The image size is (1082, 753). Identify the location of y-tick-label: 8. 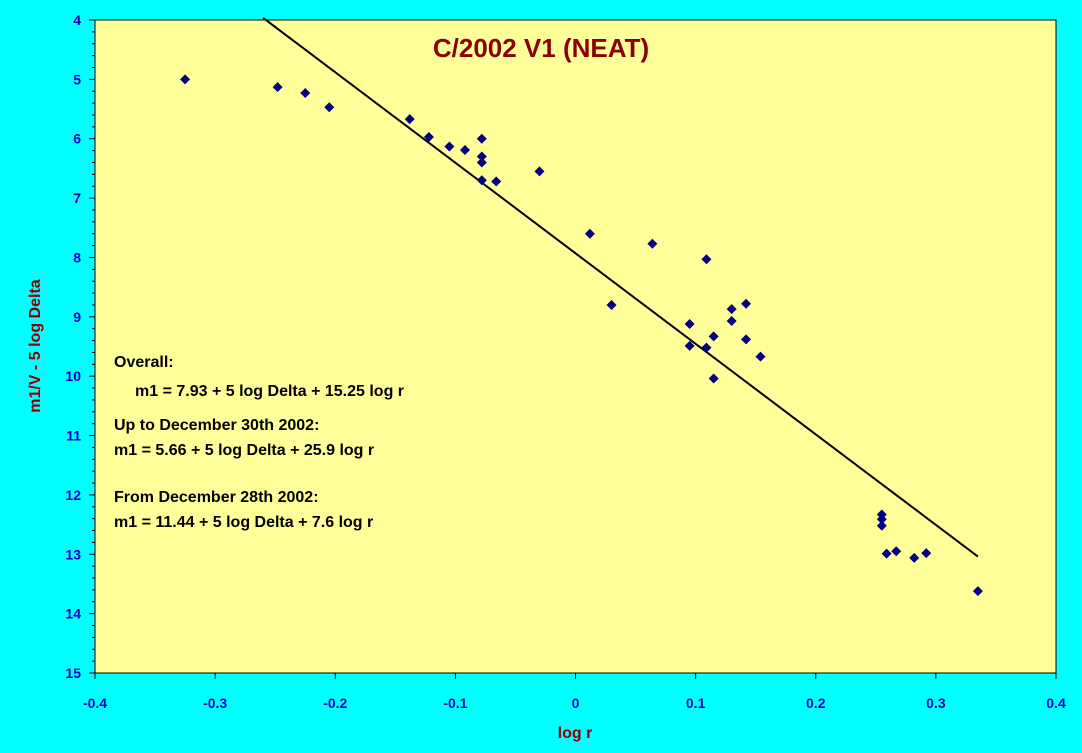
(77, 257).